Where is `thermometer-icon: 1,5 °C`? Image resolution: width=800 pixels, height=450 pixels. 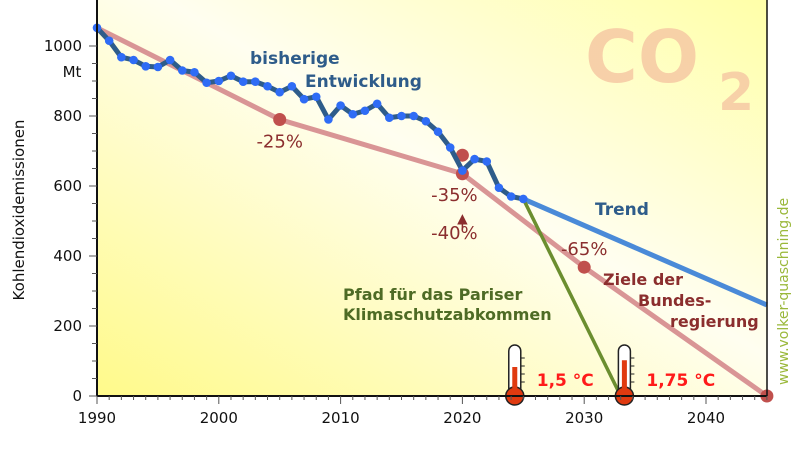
thermometer-icon: 1,5 °C is located at coordinates (549, 375).